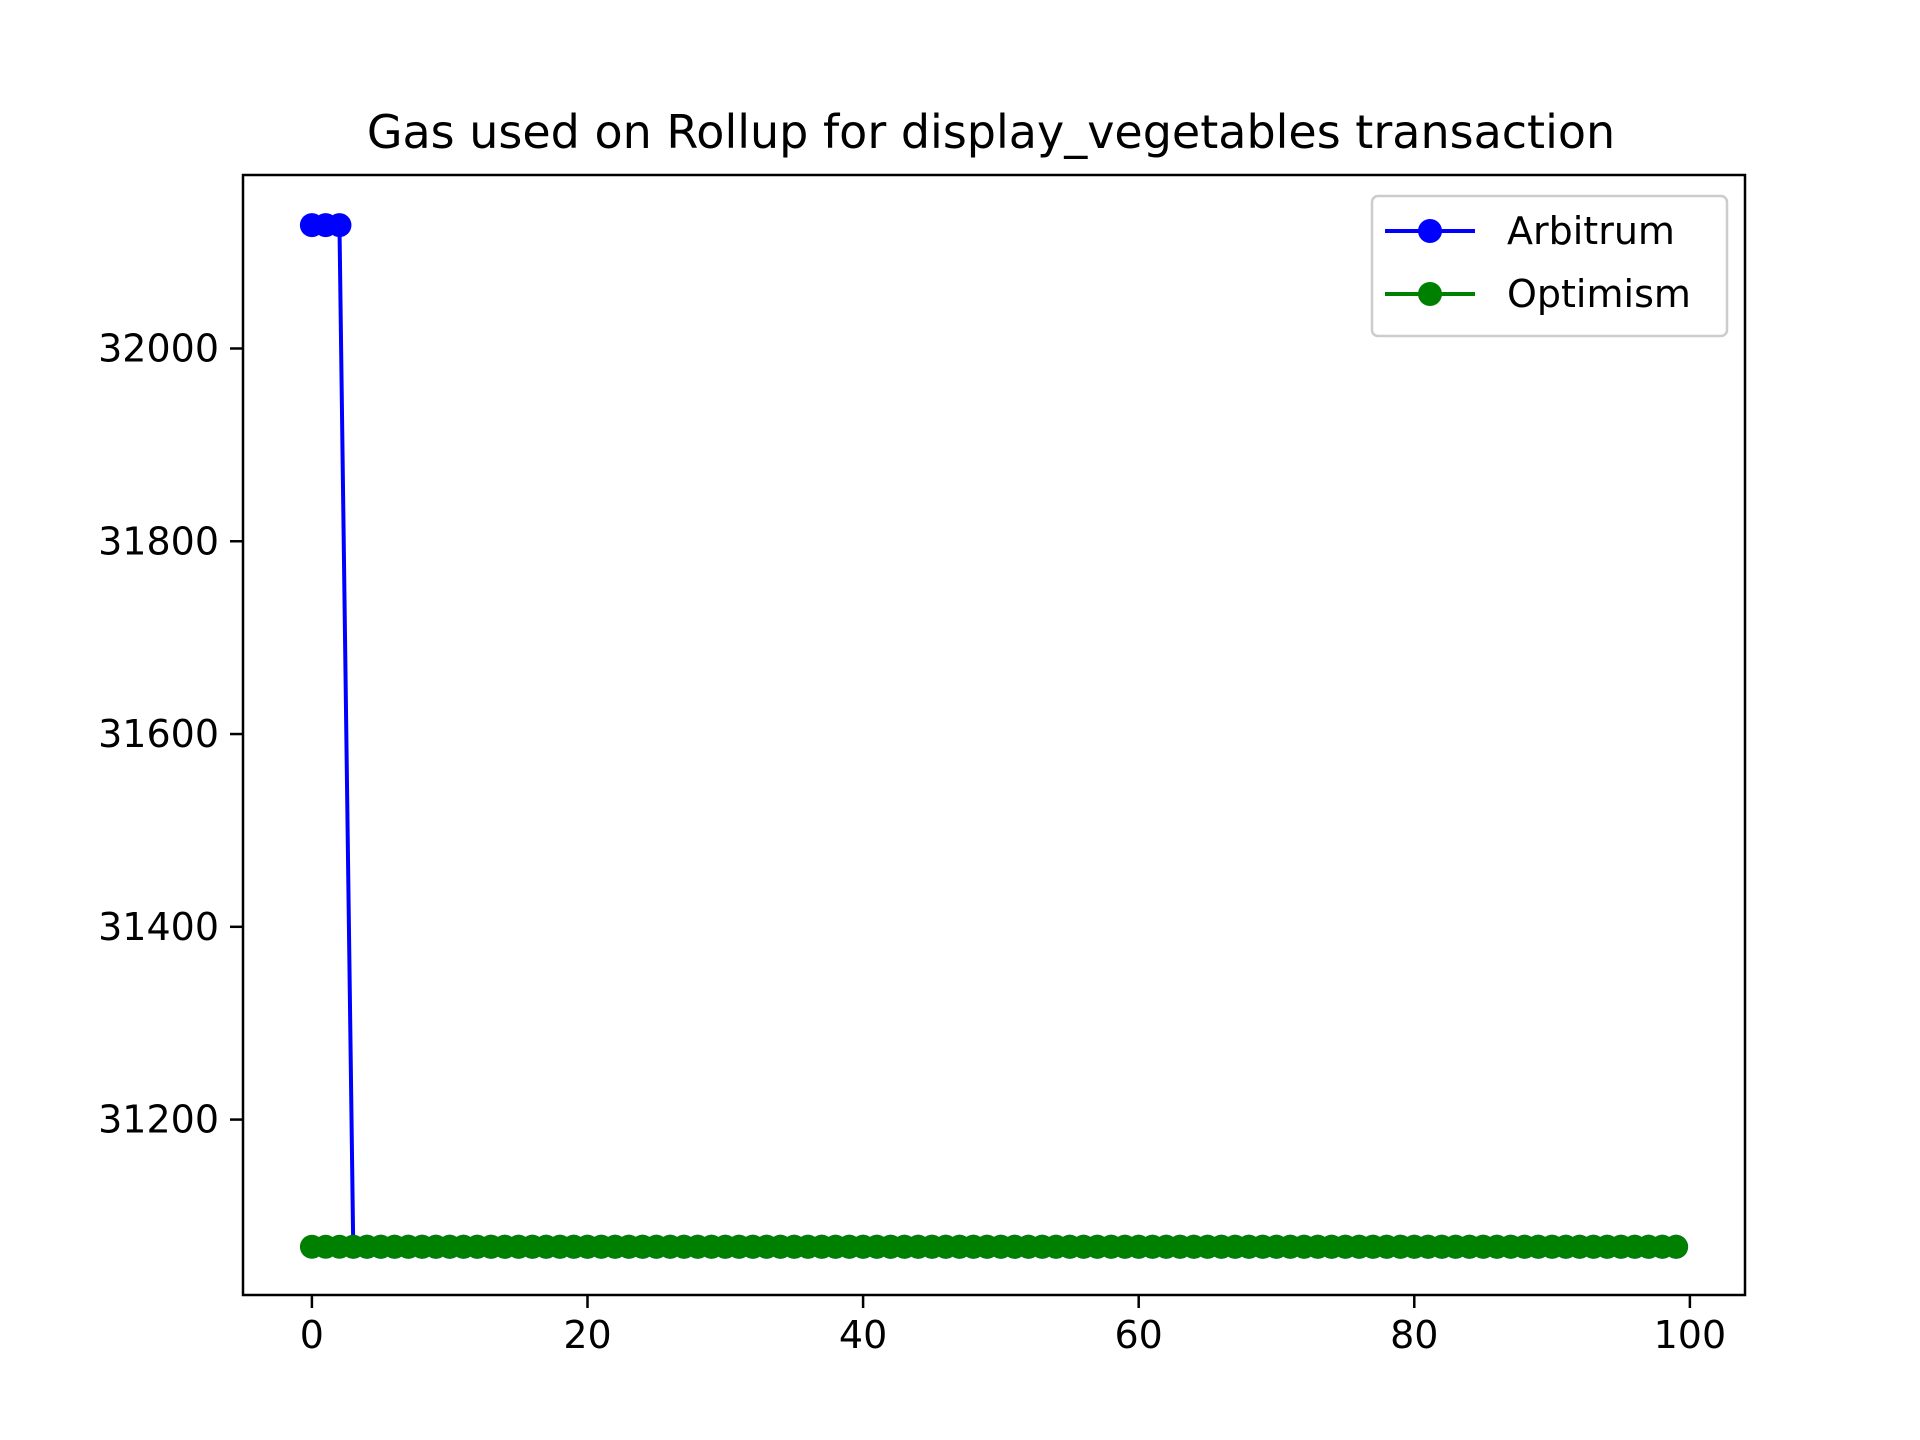 The height and width of the screenshot is (1440, 1920). Describe the element at coordinates (1676, 1246) in the screenshot. I see `data-point-optimism` at that location.